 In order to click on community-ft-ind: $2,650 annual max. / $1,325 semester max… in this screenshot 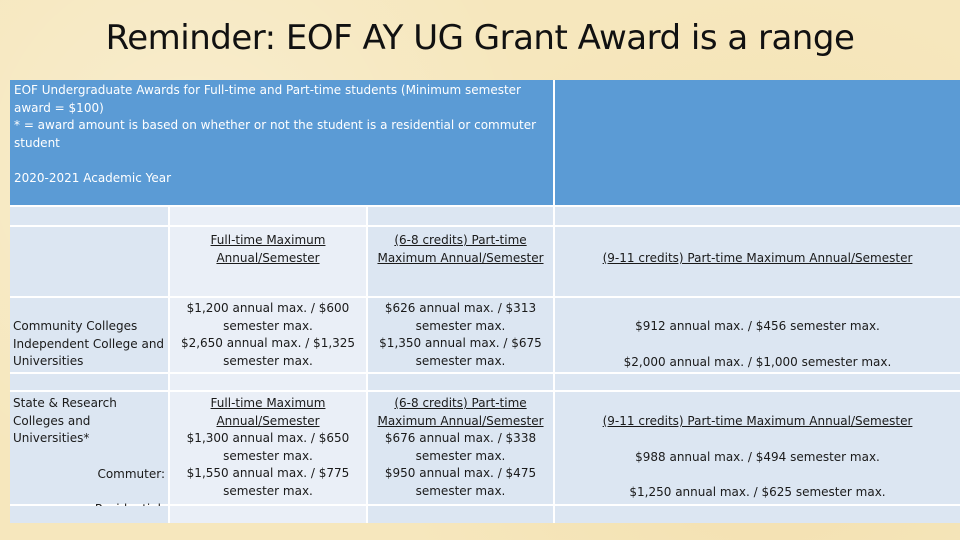, I will do `click(268, 352)`.